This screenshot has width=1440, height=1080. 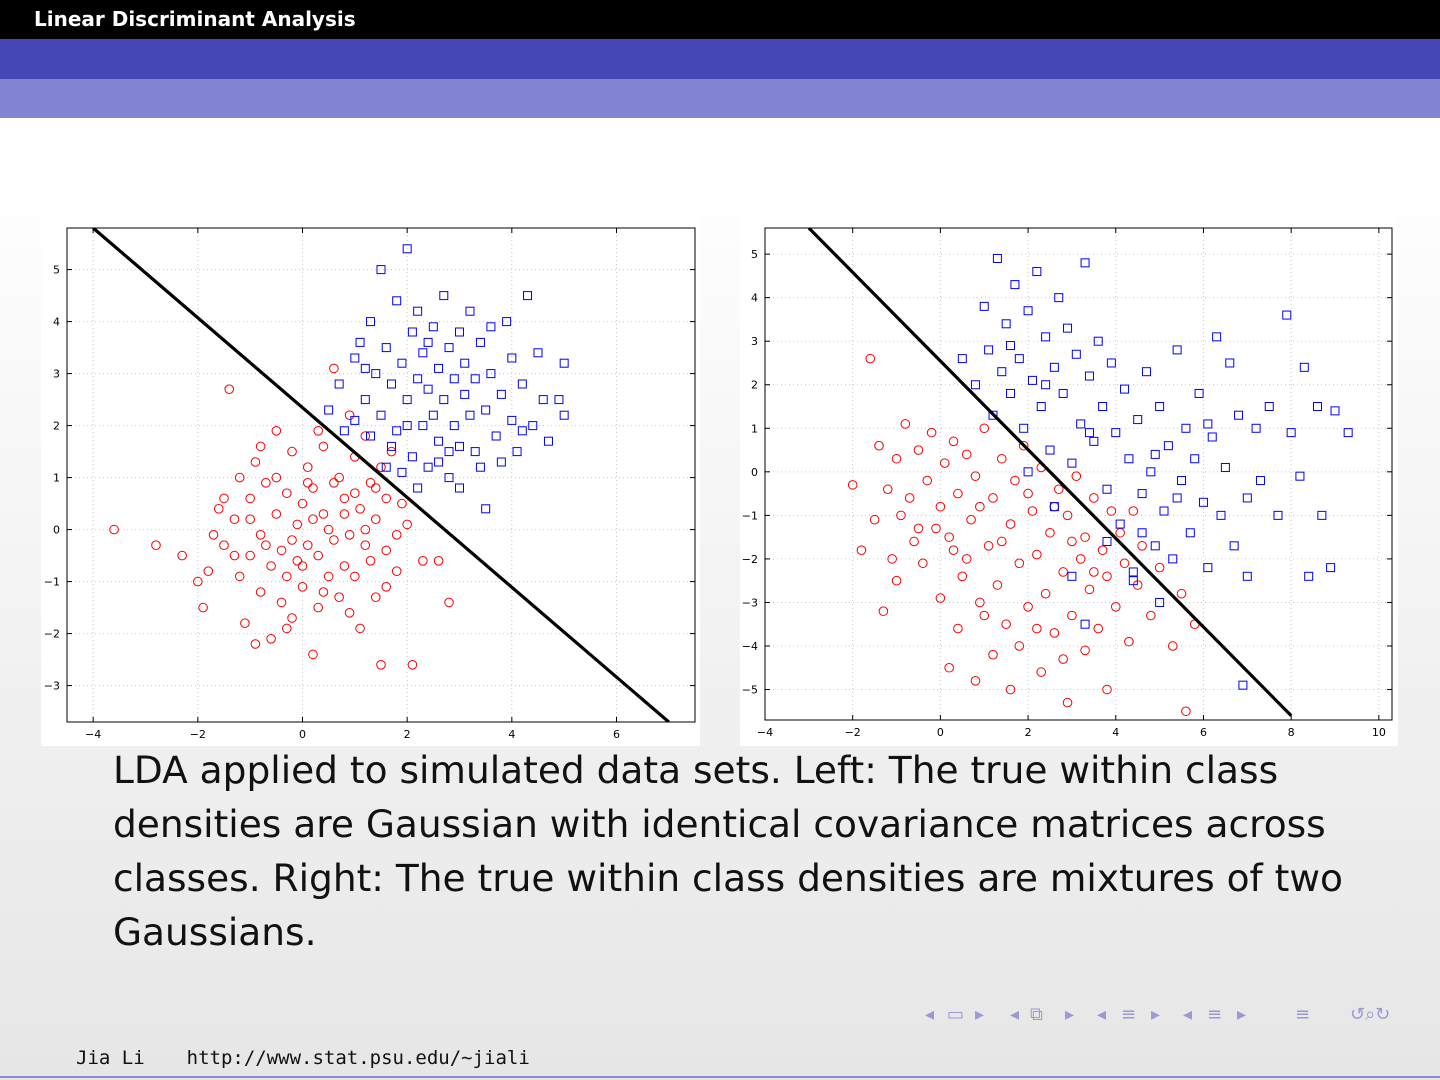 I want to click on nav-search-icon: ↺⌕↻, so click(x=1370, y=1014).